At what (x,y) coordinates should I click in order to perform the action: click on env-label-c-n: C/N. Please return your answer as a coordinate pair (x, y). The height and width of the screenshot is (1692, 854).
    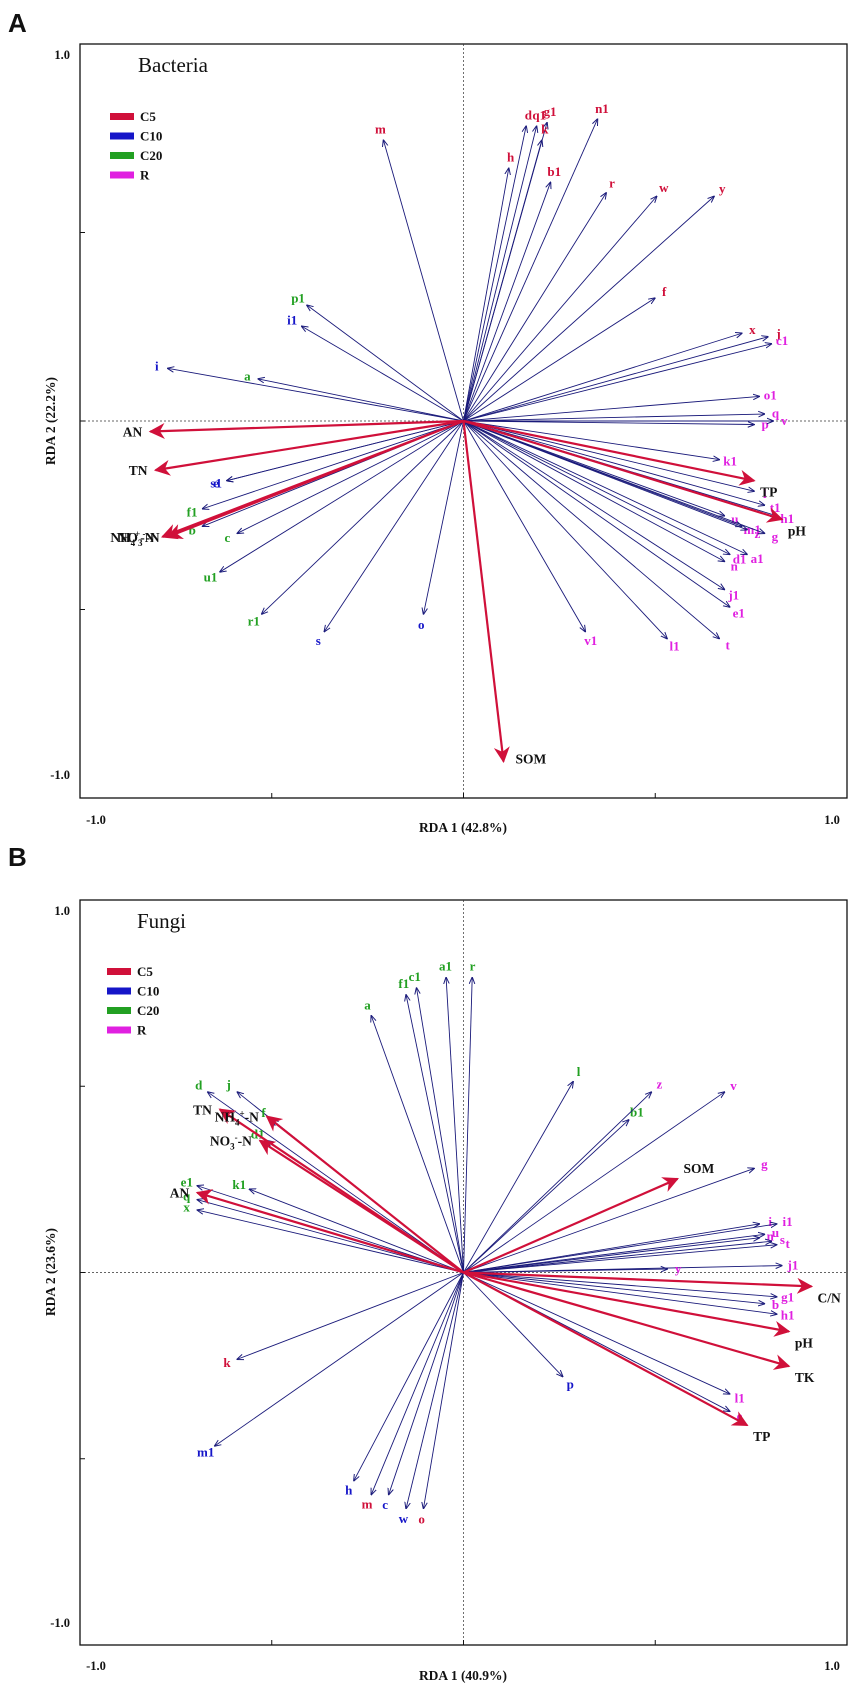
    Looking at the image, I should click on (830, 1297).